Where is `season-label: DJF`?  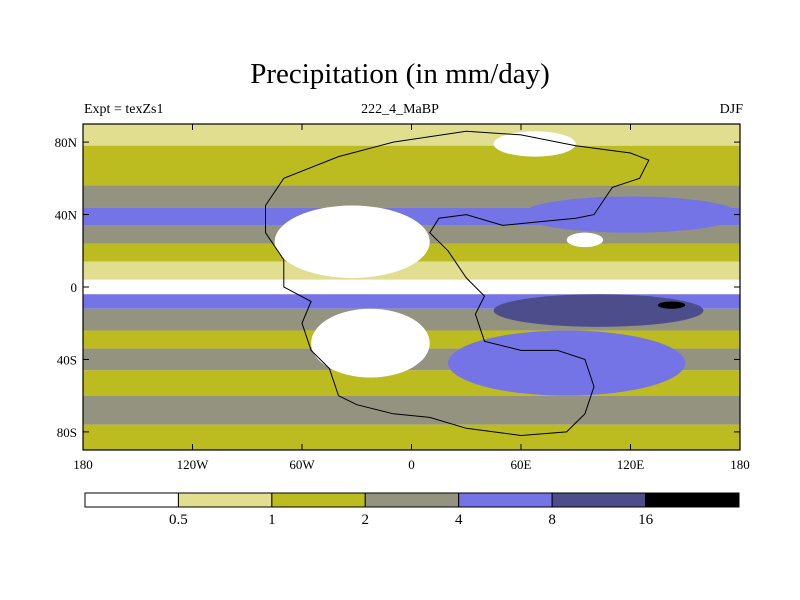 season-label: DJF is located at coordinates (731, 109).